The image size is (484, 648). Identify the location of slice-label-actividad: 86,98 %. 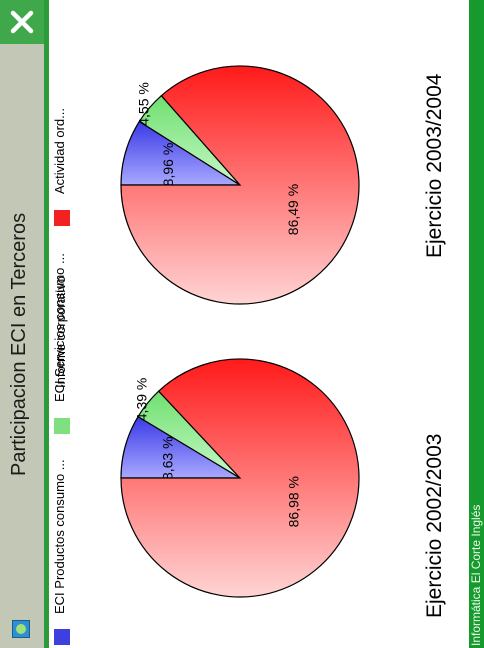
(293, 501).